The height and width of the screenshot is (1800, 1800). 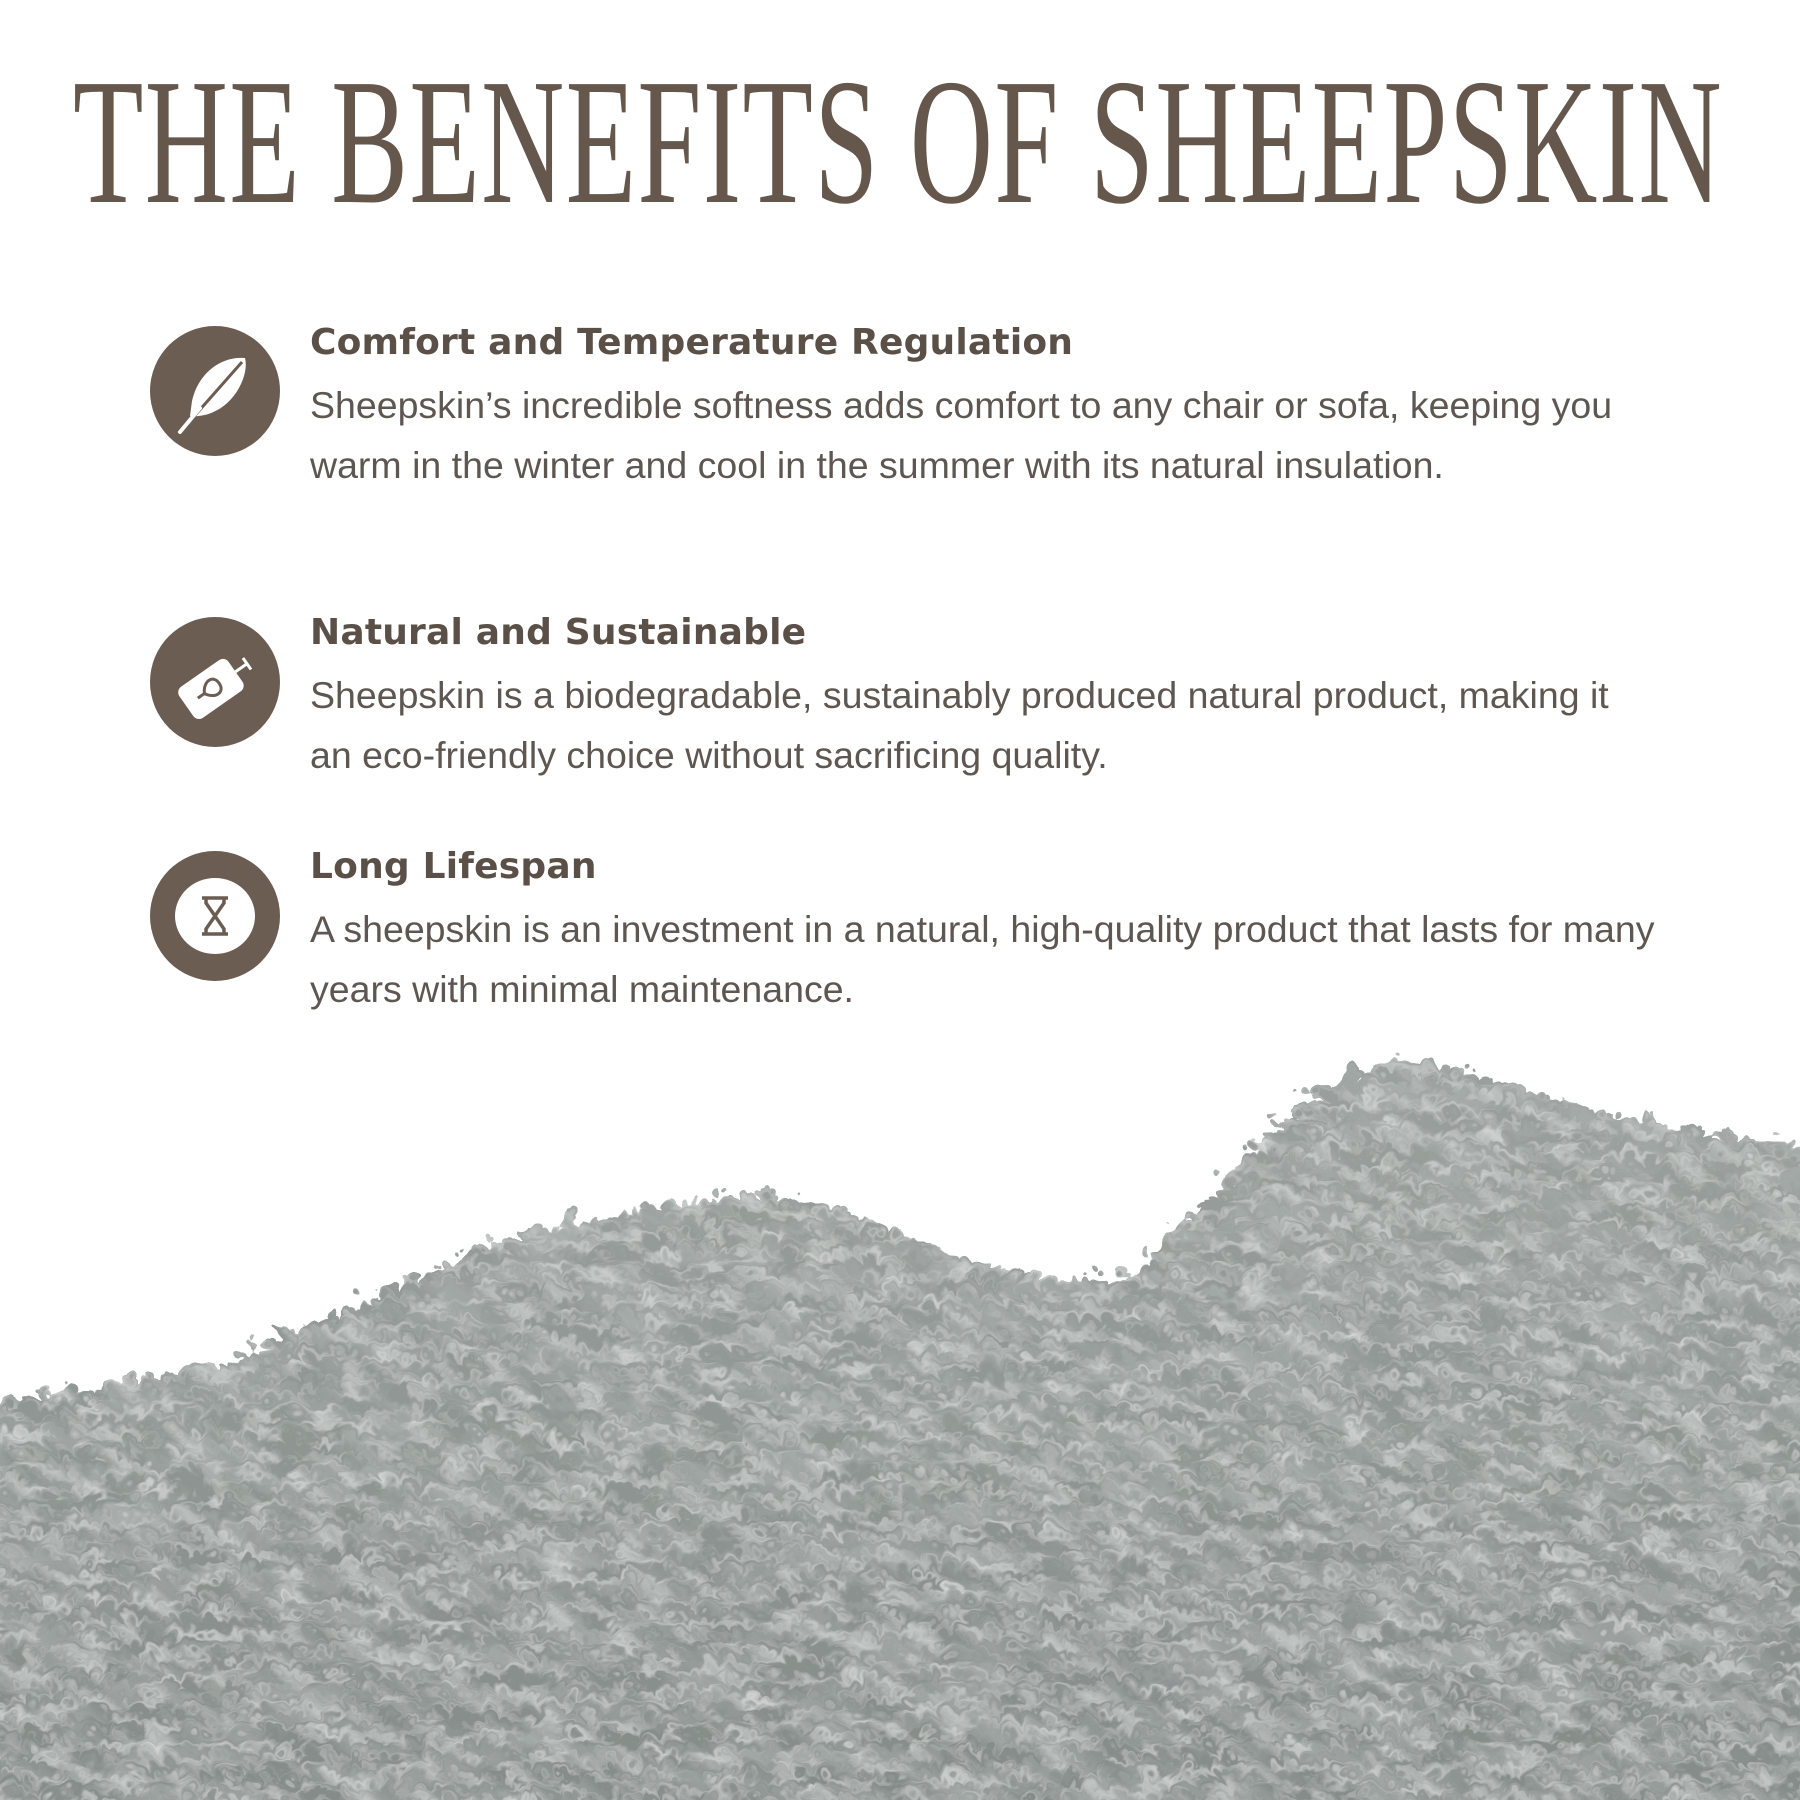 I want to click on page-title: THE BENEFITS OF SHEEPSKIN, so click(x=898, y=141).